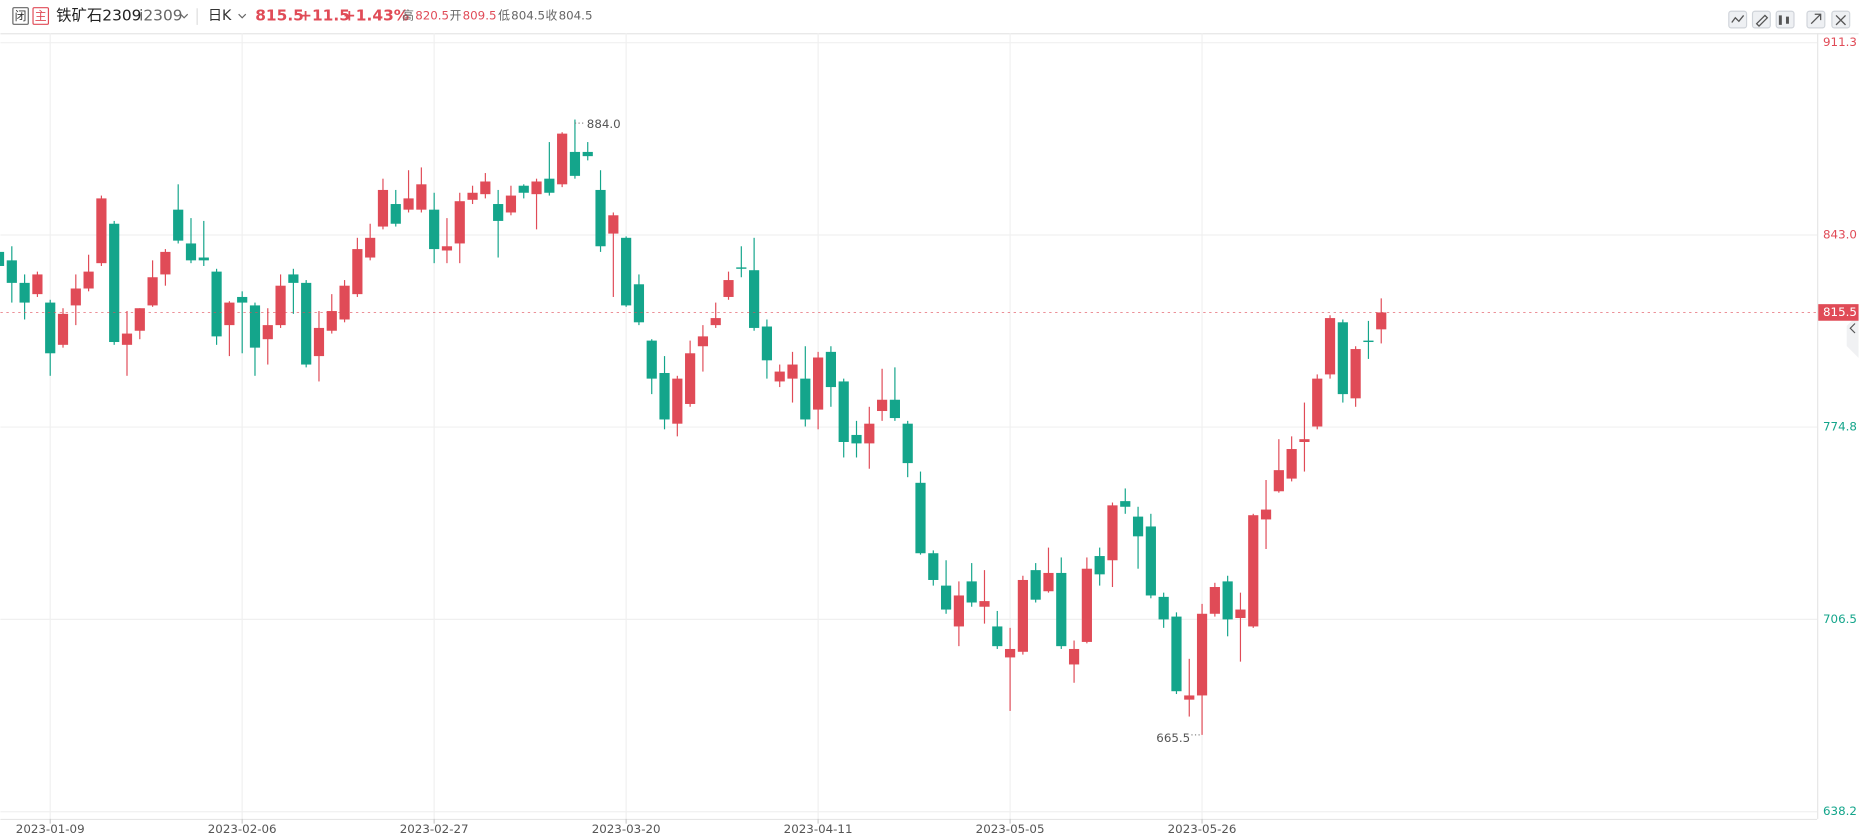  What do you see at coordinates (184, 16) in the screenshot?
I see `code-dropdown` at bounding box center [184, 16].